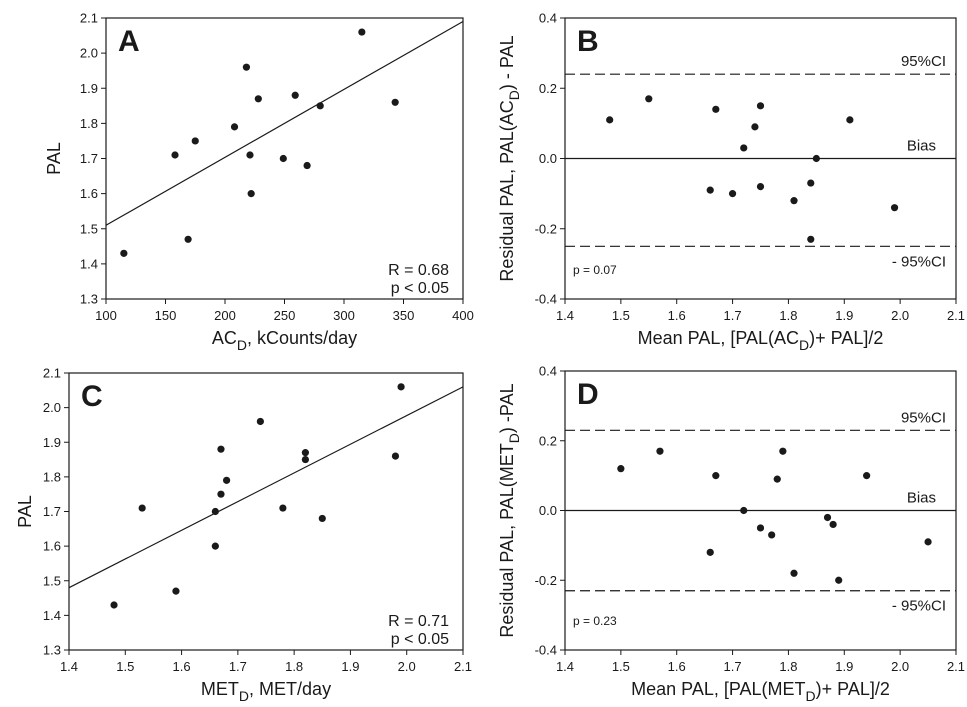  What do you see at coordinates (548, 18) in the screenshot?
I see `panel-b-y-tick-label: 0.4` at bounding box center [548, 18].